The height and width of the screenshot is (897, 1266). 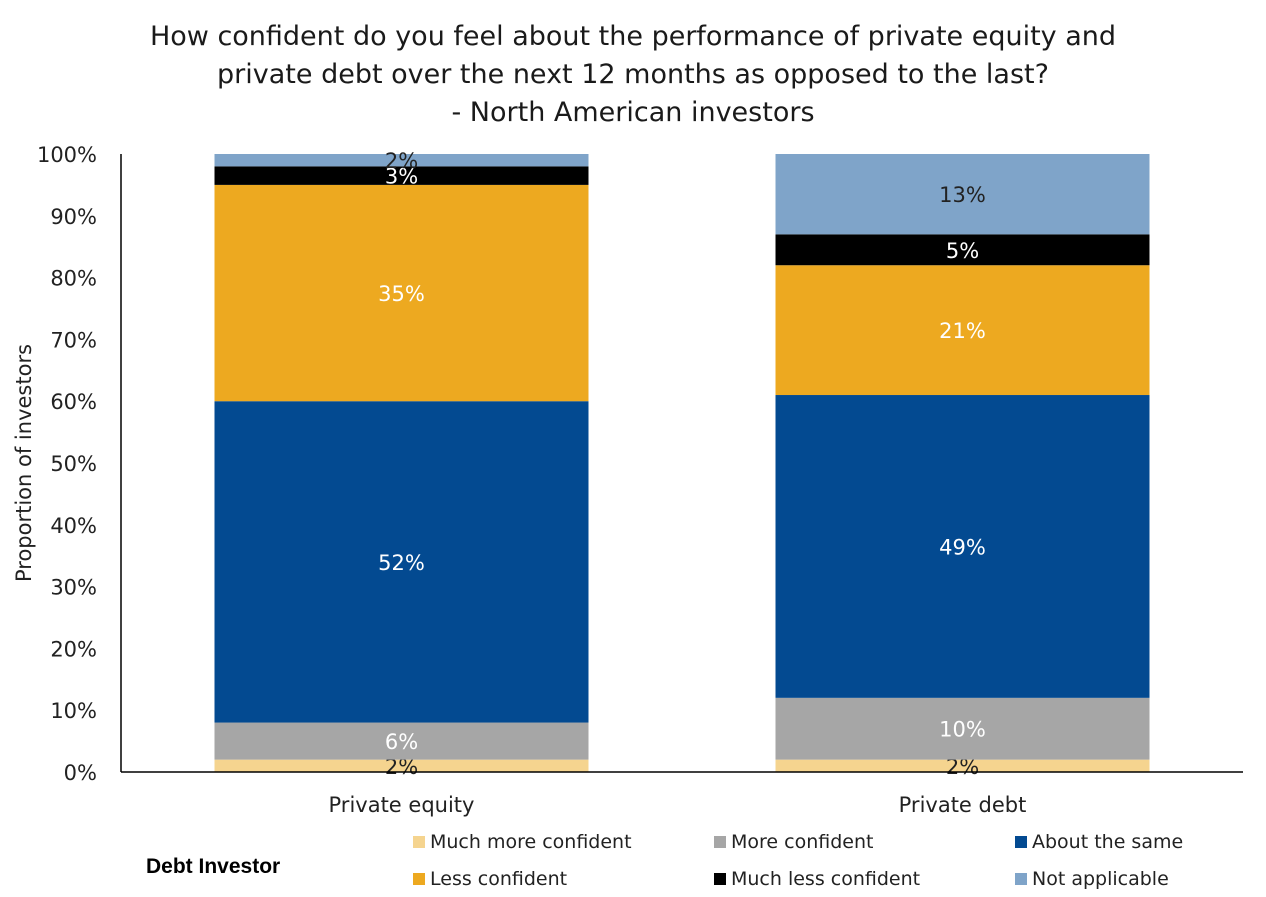 What do you see at coordinates (826, 879) in the screenshot?
I see `legend-label: Much less confident` at bounding box center [826, 879].